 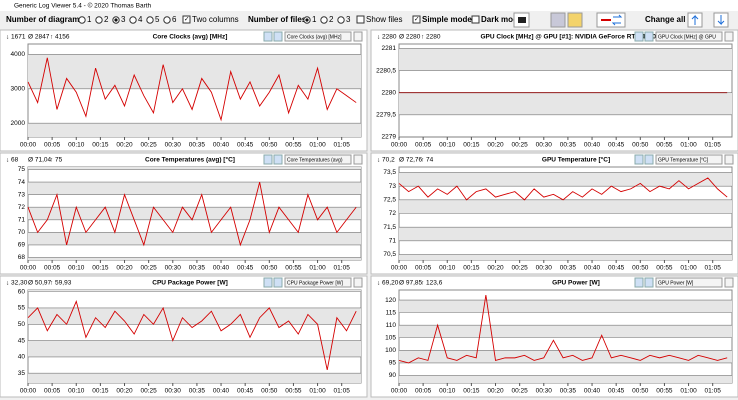 I want to click on y-tick-label: 2280,5, so click(x=386, y=70).